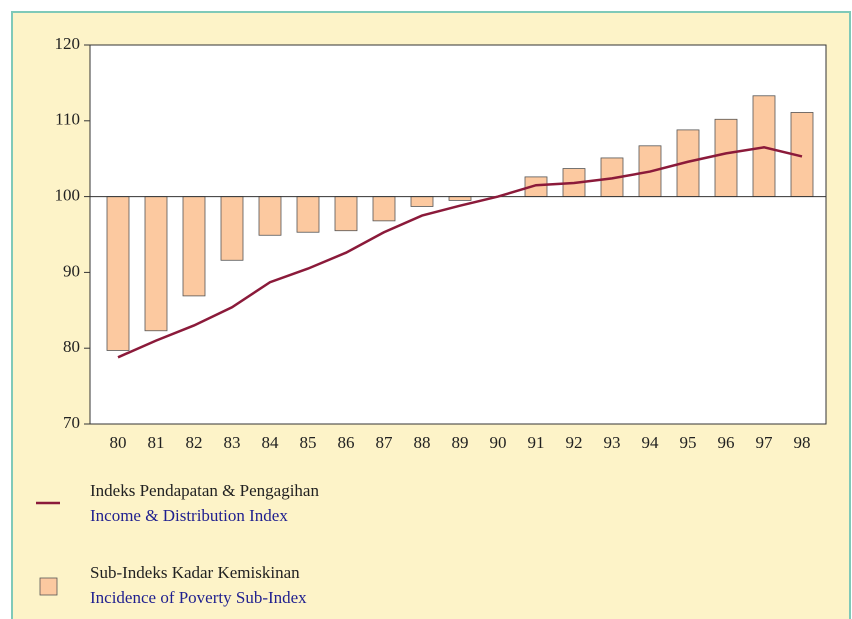 Image resolution: width=852 pixels, height=619 pixels. What do you see at coordinates (765, 442) in the screenshot?
I see `x-tick-label: 97` at bounding box center [765, 442].